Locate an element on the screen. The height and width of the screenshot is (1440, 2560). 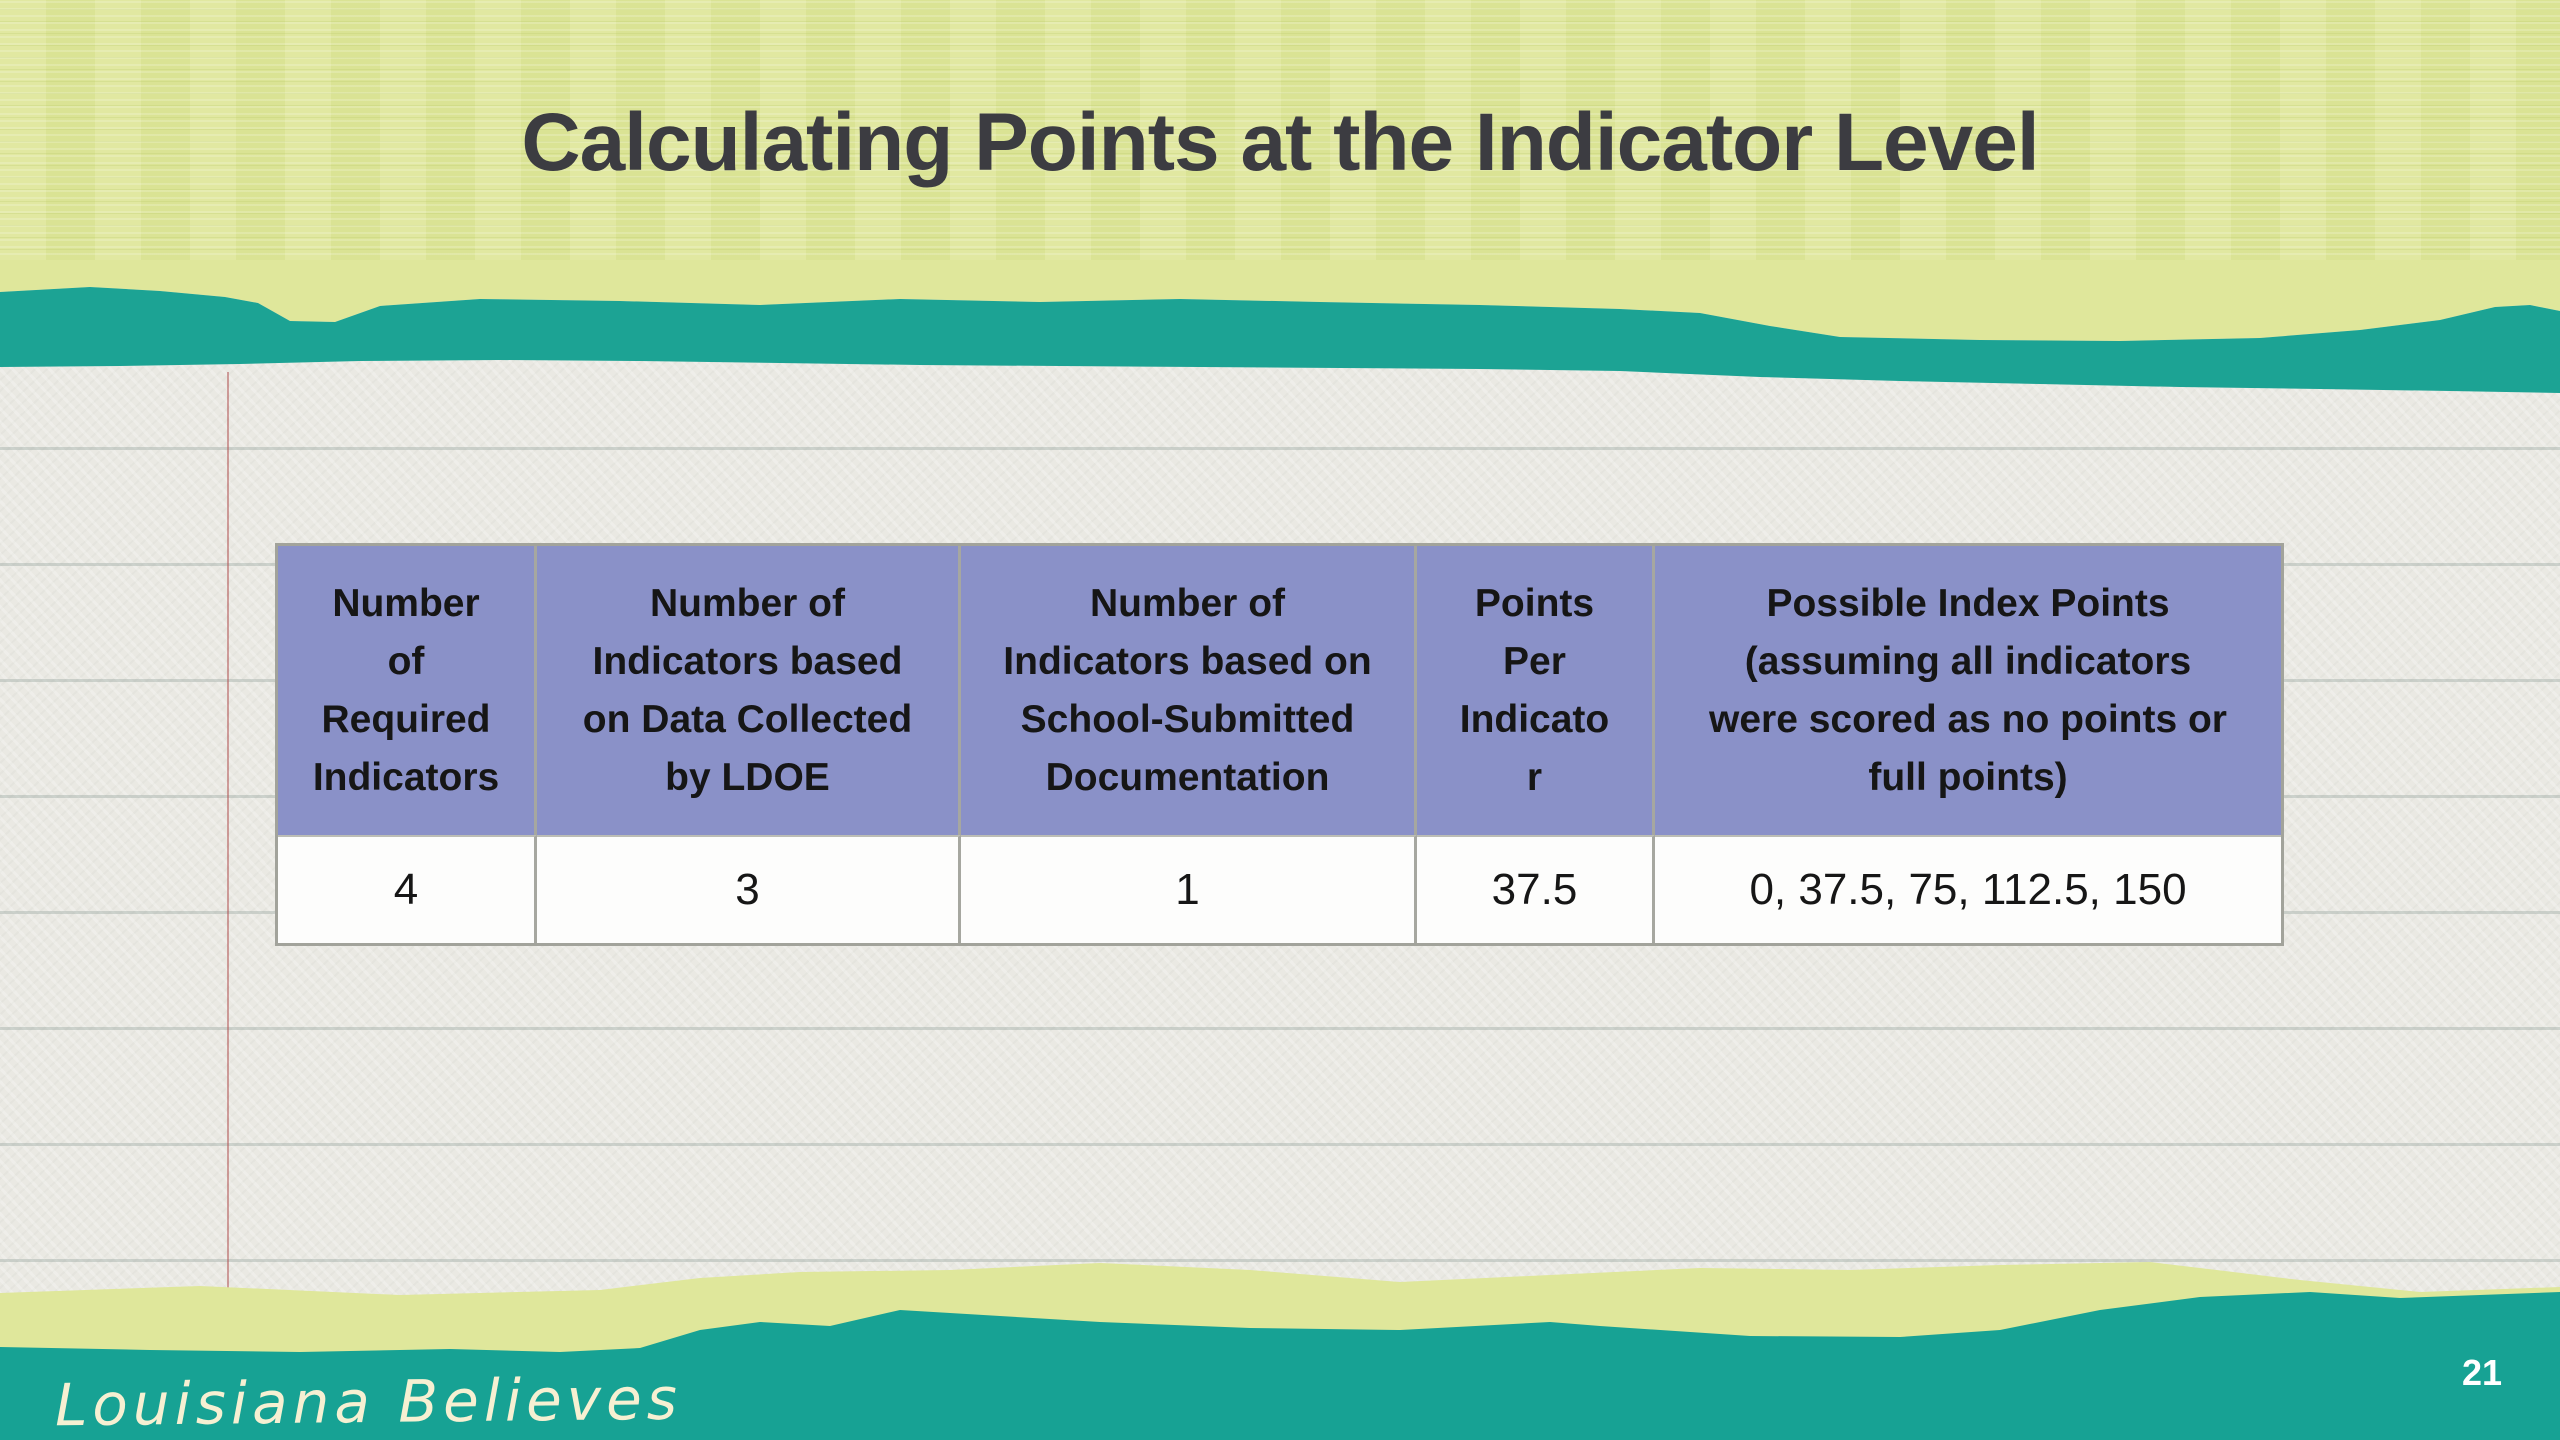
notebook-margin-line is located at coordinates (228, 858).